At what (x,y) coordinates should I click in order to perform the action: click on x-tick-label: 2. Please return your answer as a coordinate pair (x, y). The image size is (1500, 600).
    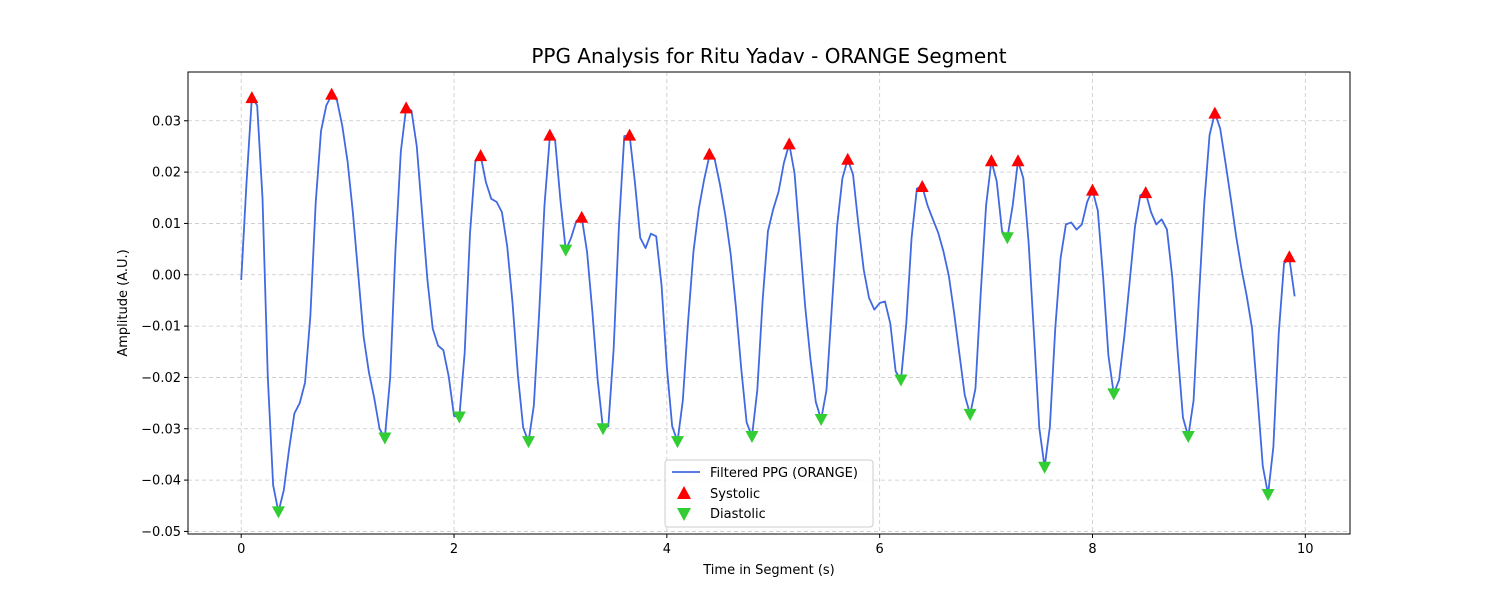
    Looking at the image, I should click on (454, 549).